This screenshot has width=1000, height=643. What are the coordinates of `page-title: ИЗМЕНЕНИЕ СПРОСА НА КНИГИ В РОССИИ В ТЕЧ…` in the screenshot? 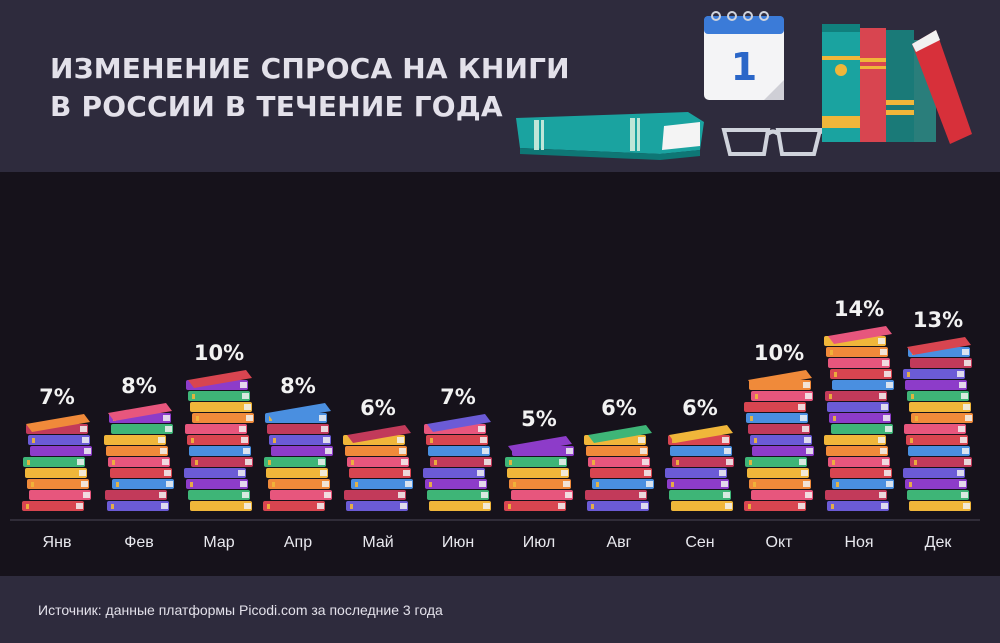 It's located at (310, 88).